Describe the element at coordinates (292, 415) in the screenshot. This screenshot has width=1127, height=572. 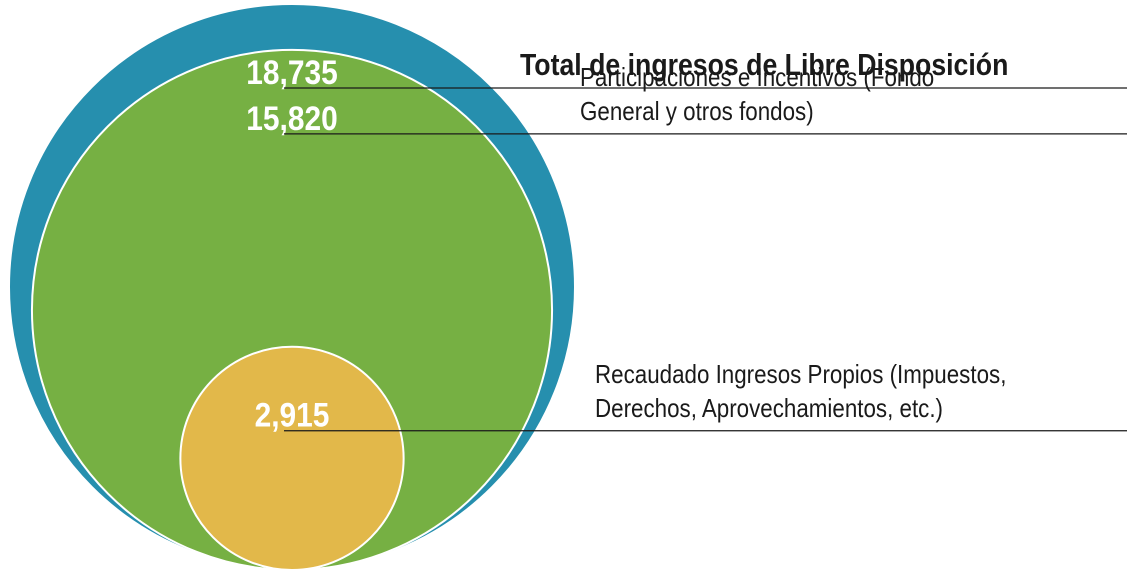
I see `value-label: 2,915` at that location.